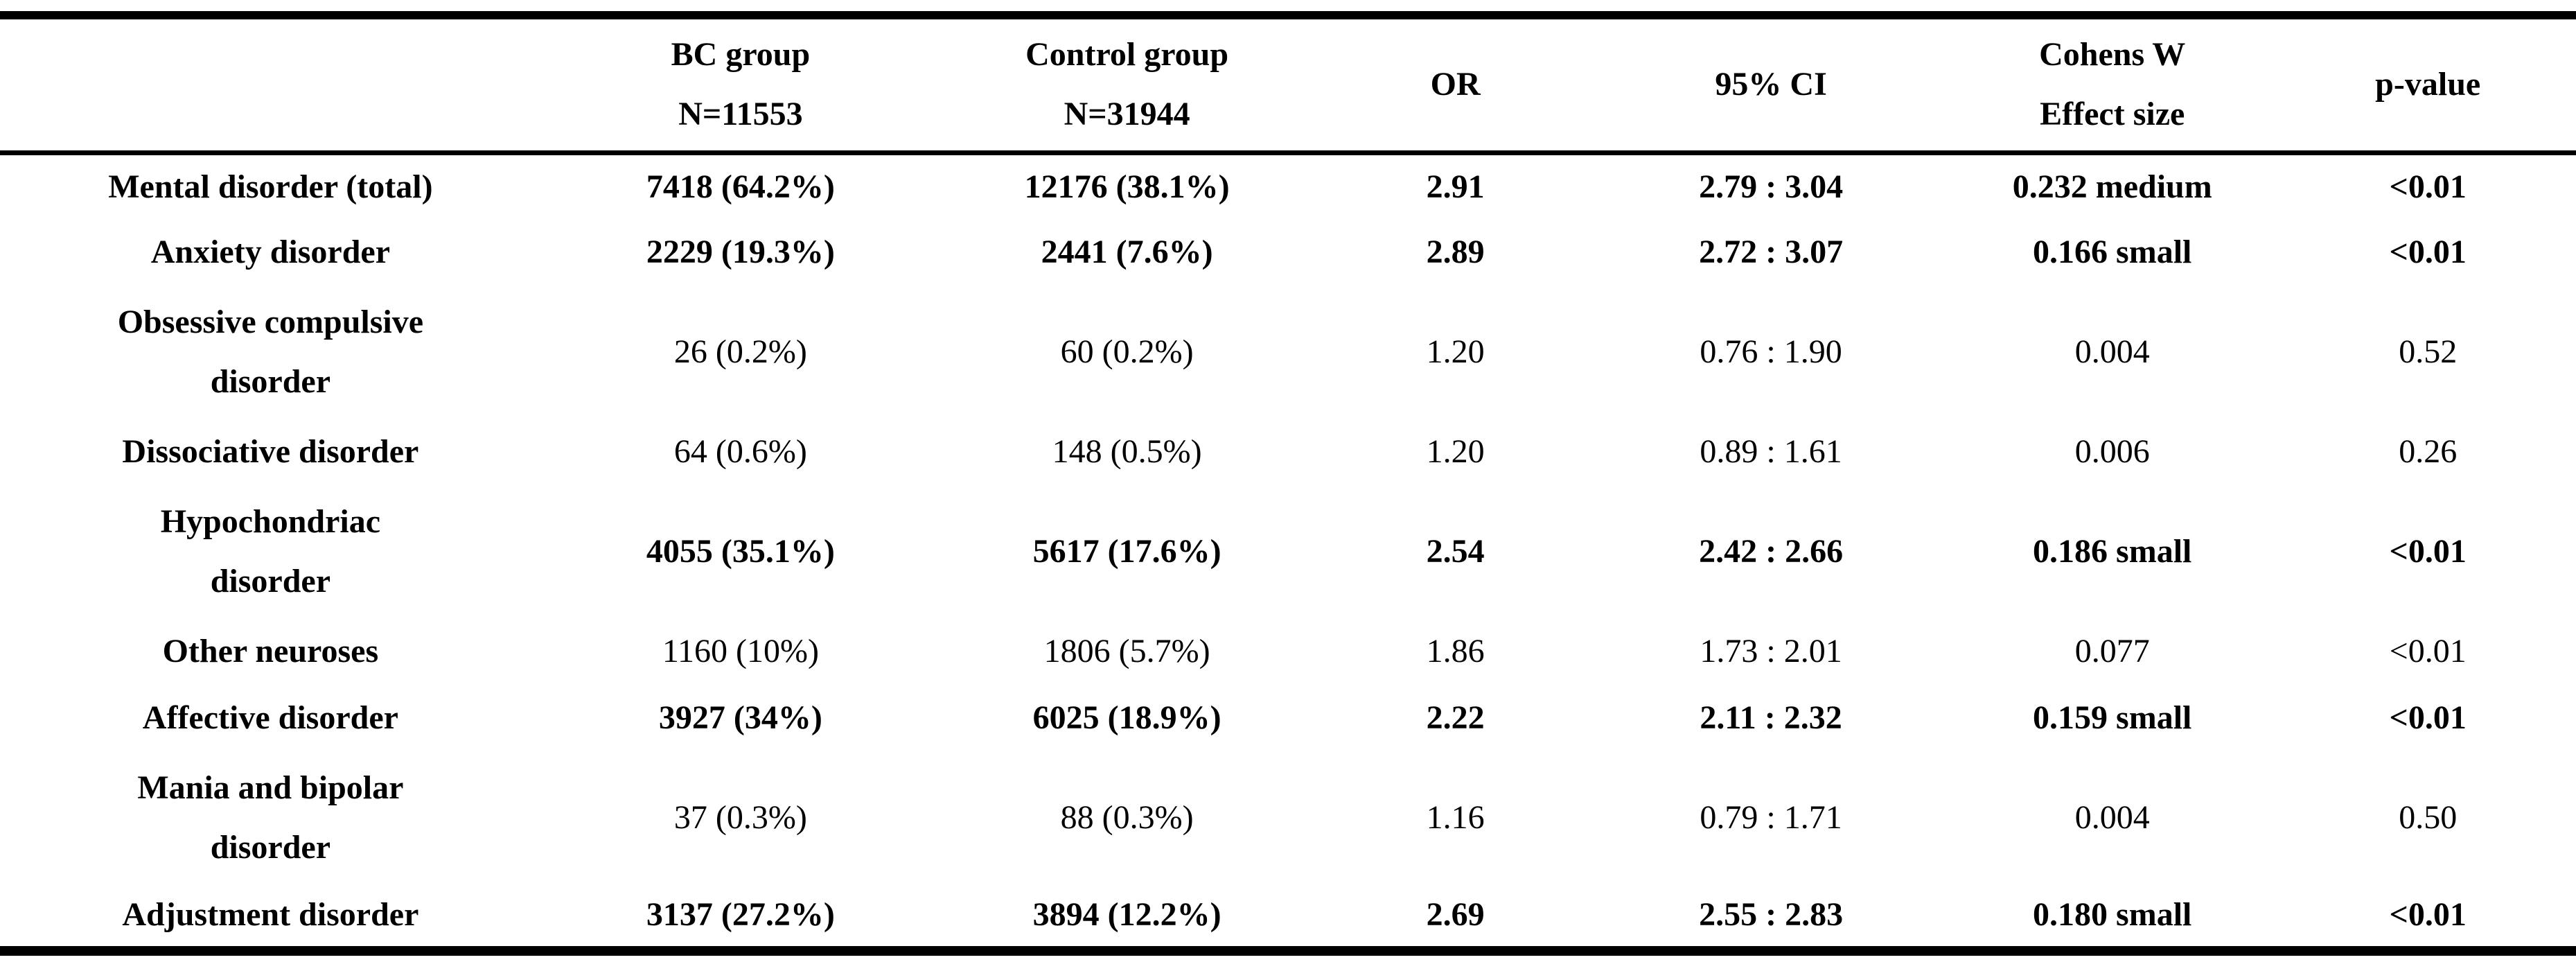 The height and width of the screenshot is (962, 2576). I want to click on control-group-value: 12176 (38.1%), so click(1127, 186).